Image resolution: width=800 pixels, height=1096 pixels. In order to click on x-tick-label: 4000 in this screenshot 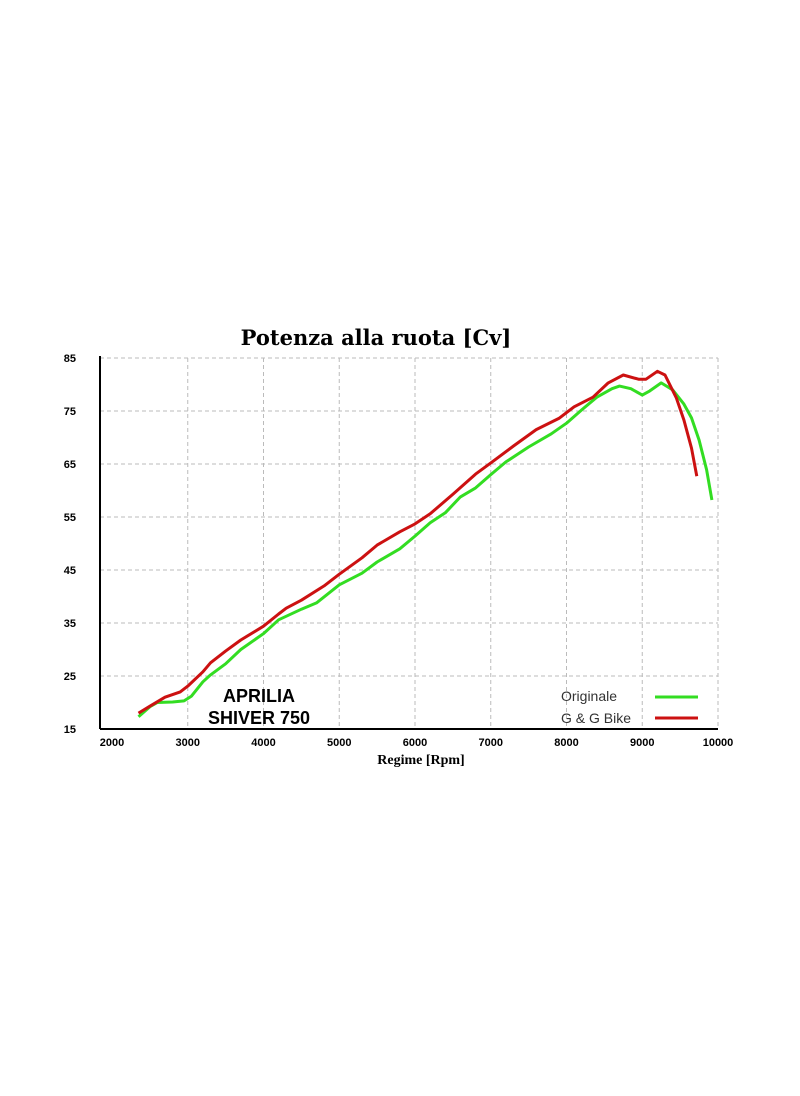, I will do `click(263, 743)`.